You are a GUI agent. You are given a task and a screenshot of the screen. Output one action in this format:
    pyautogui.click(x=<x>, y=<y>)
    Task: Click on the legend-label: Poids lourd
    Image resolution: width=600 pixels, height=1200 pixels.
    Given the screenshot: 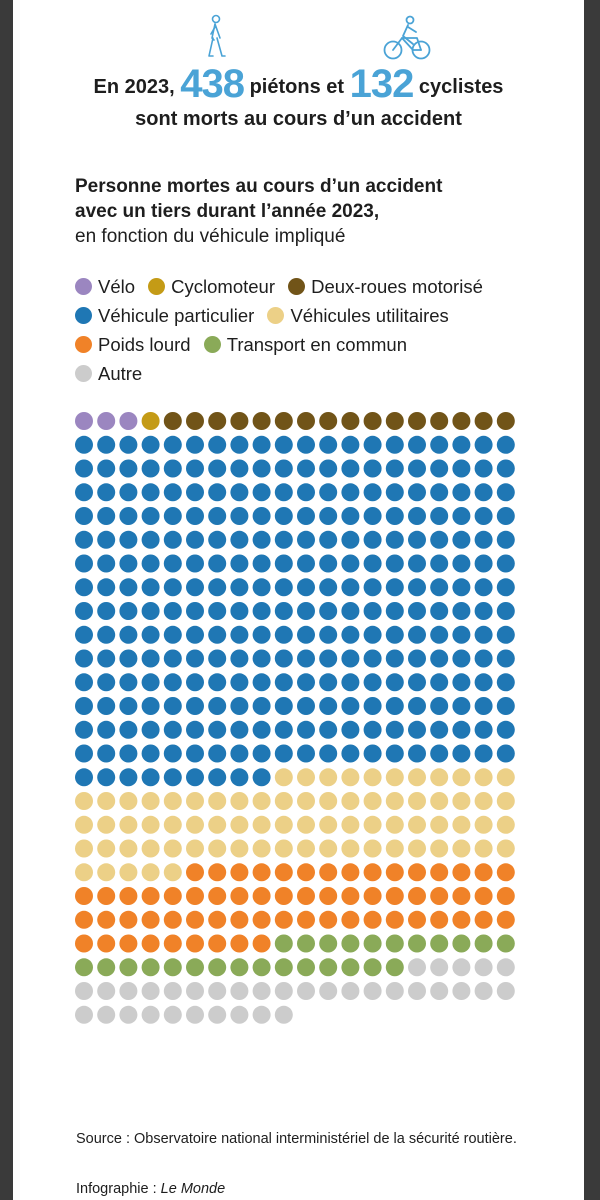 What is the action you would take?
    pyautogui.click(x=144, y=344)
    